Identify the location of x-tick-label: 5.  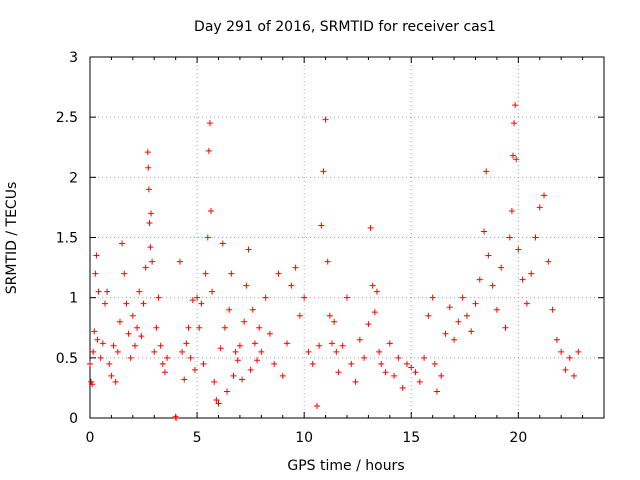
(197, 438).